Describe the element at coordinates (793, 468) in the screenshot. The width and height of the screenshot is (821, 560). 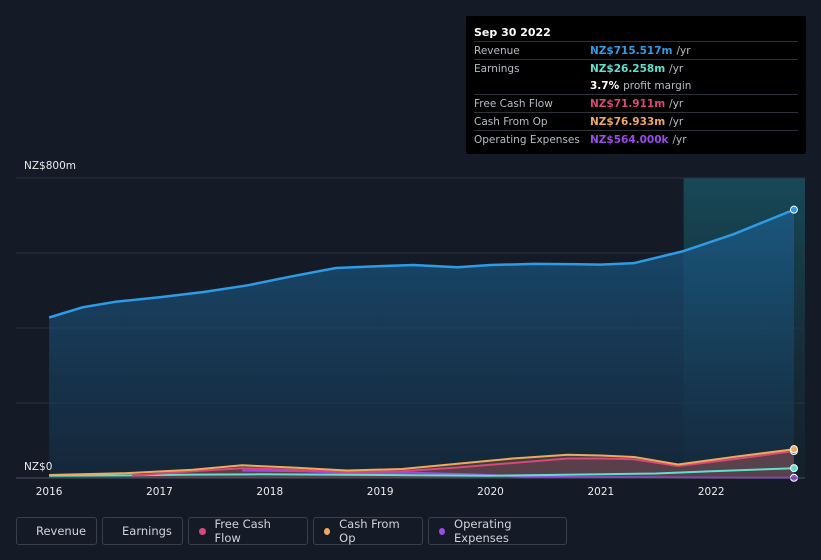
I see `earnings-end-point` at that location.